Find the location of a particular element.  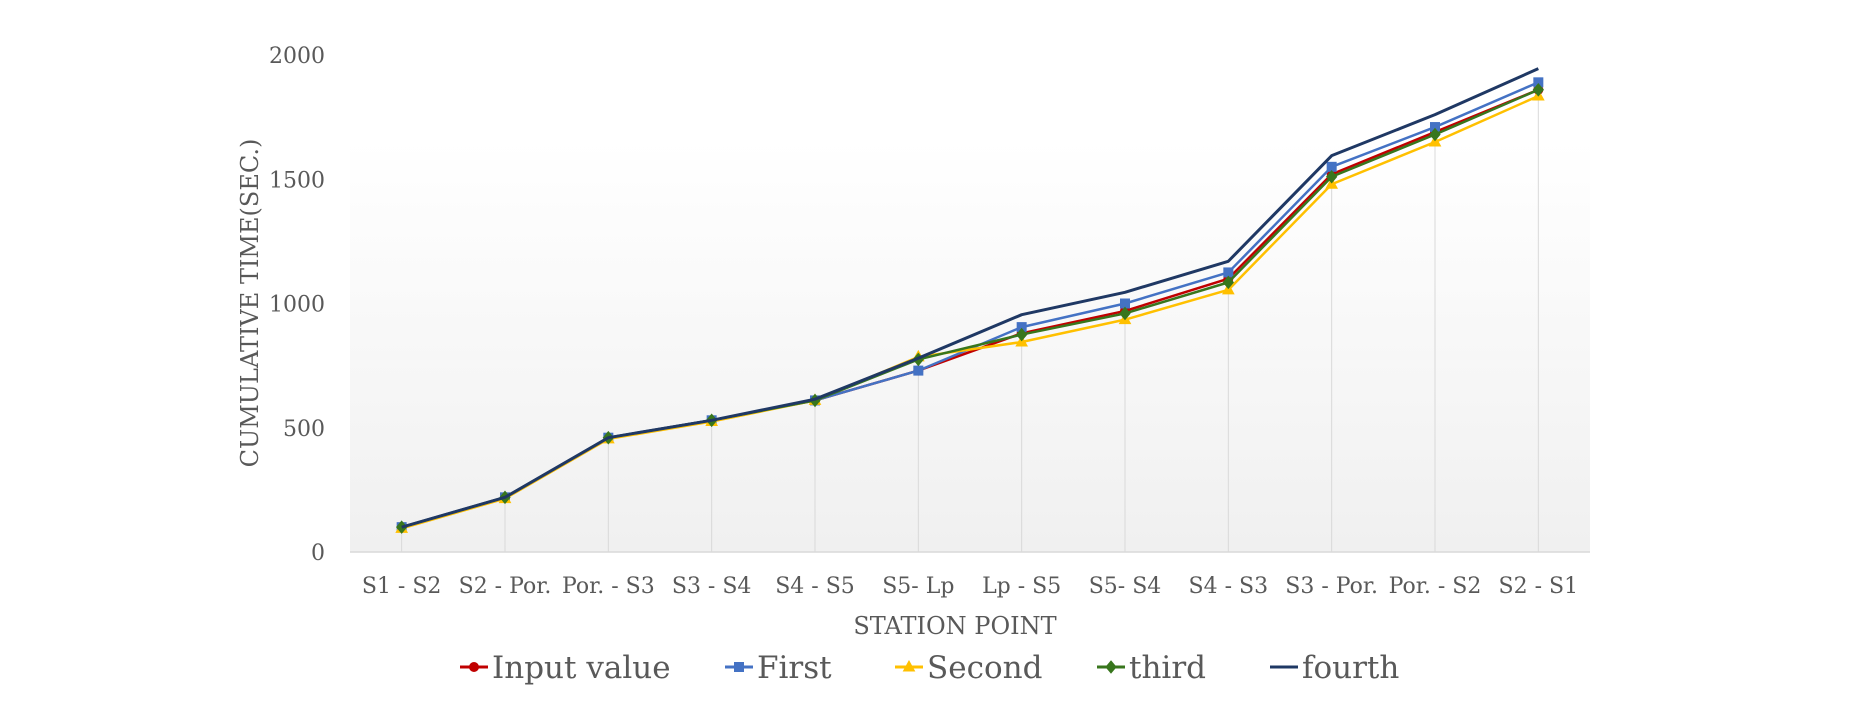

legend: Input value First Second third fourth is located at coordinates (929, 668).